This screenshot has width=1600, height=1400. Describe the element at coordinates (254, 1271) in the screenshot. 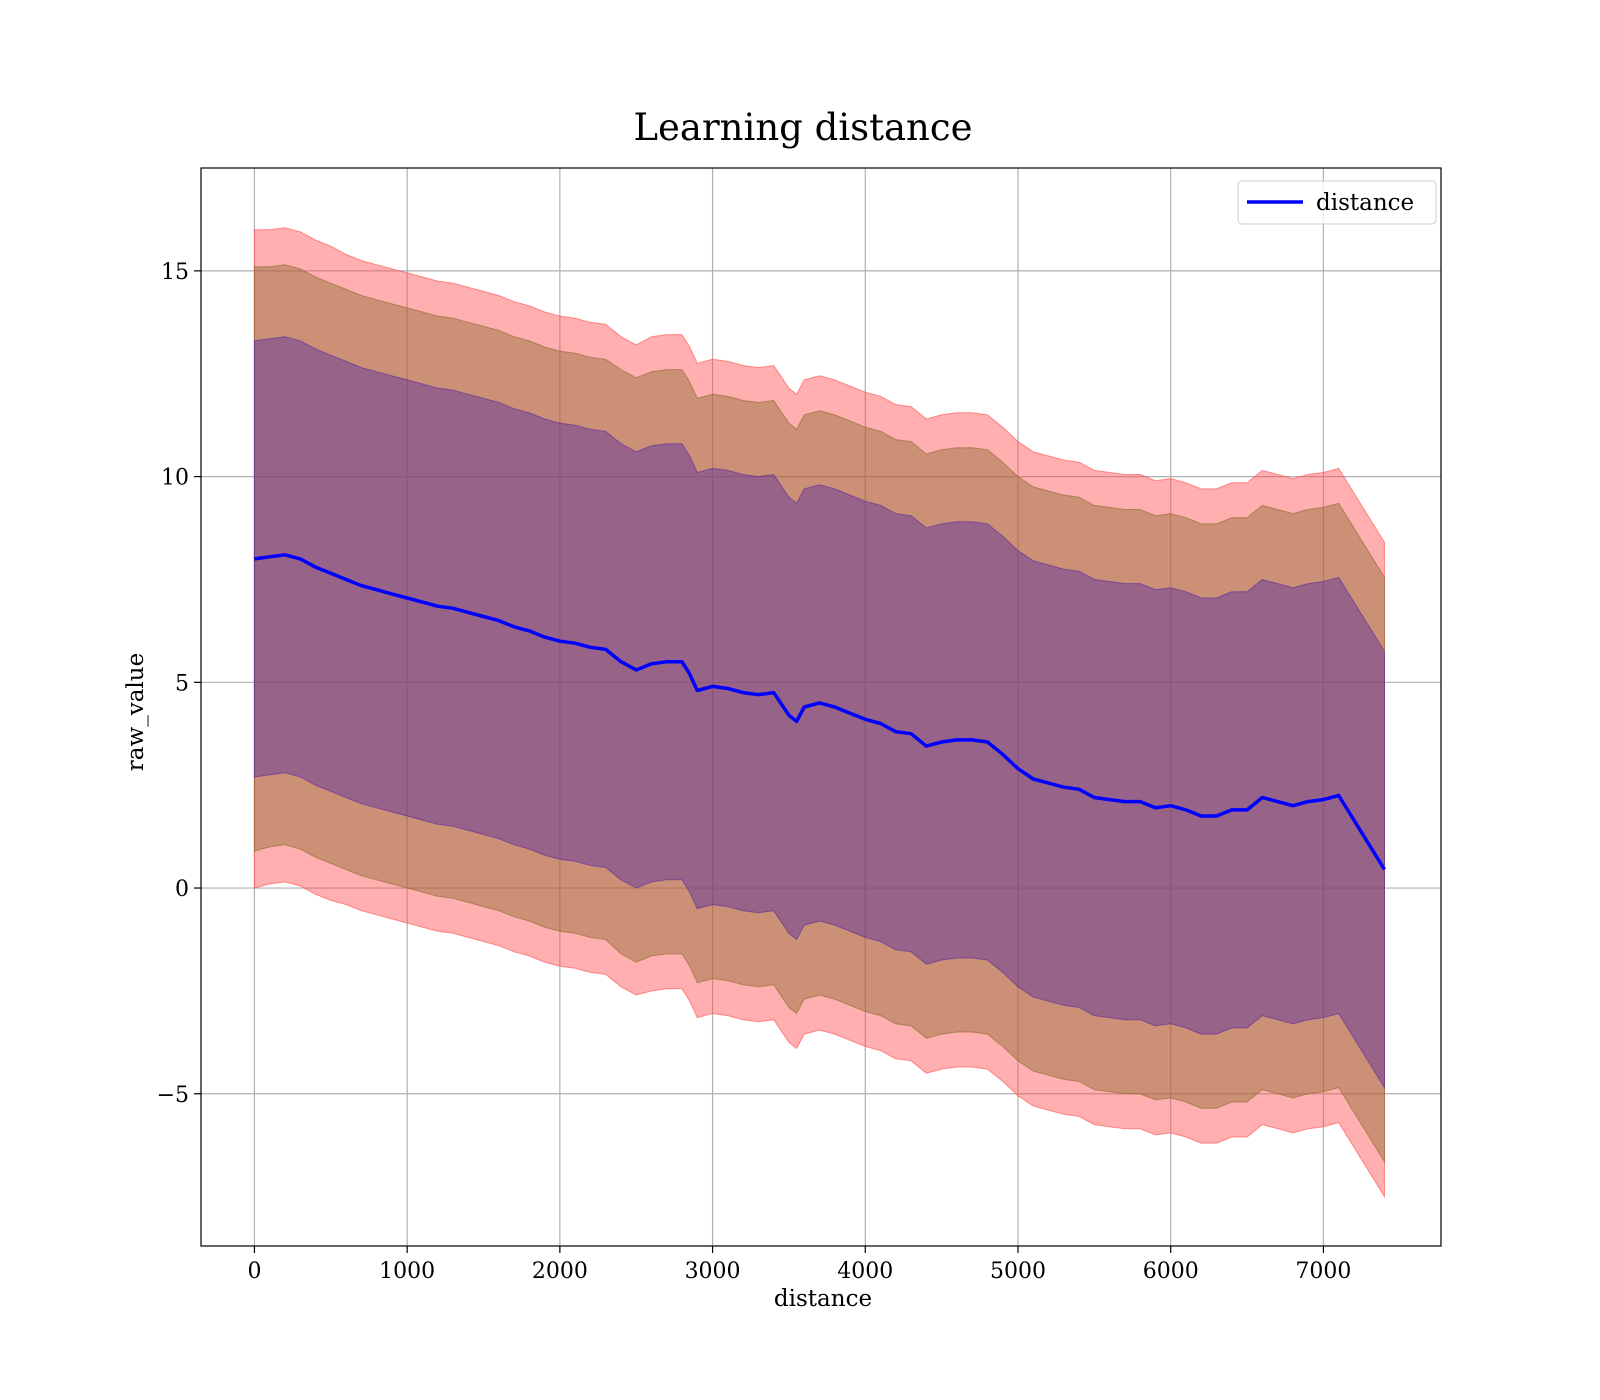

I see `x-tick-label: 0` at that location.